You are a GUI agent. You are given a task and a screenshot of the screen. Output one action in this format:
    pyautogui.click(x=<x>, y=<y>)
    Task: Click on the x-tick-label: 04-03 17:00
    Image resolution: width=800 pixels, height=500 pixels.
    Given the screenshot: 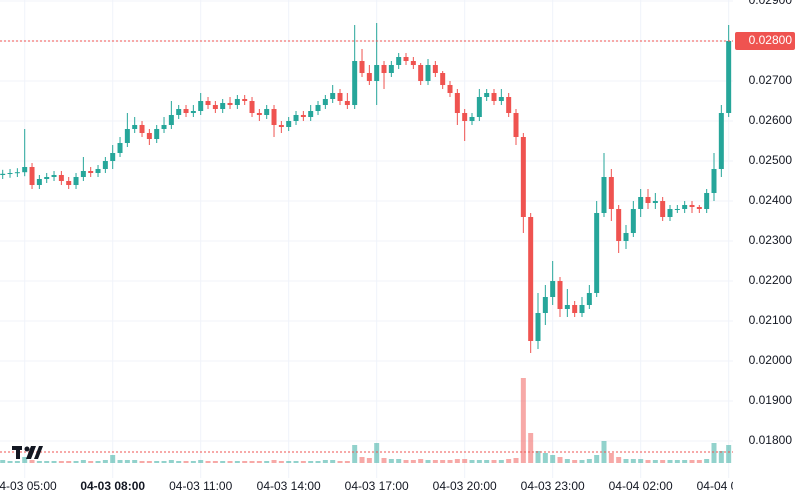 What is the action you would take?
    pyautogui.click(x=377, y=486)
    